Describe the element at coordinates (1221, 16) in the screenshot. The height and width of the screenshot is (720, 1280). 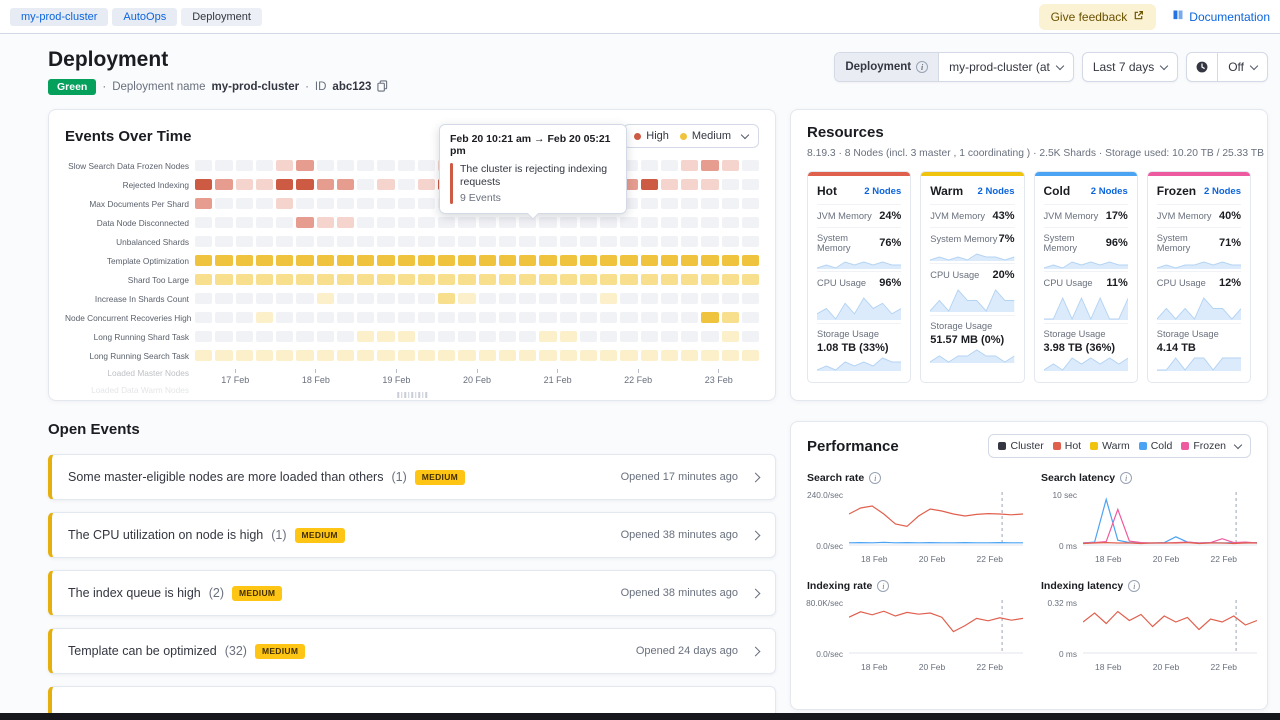
I see `documentation-link: Documentation` at that location.